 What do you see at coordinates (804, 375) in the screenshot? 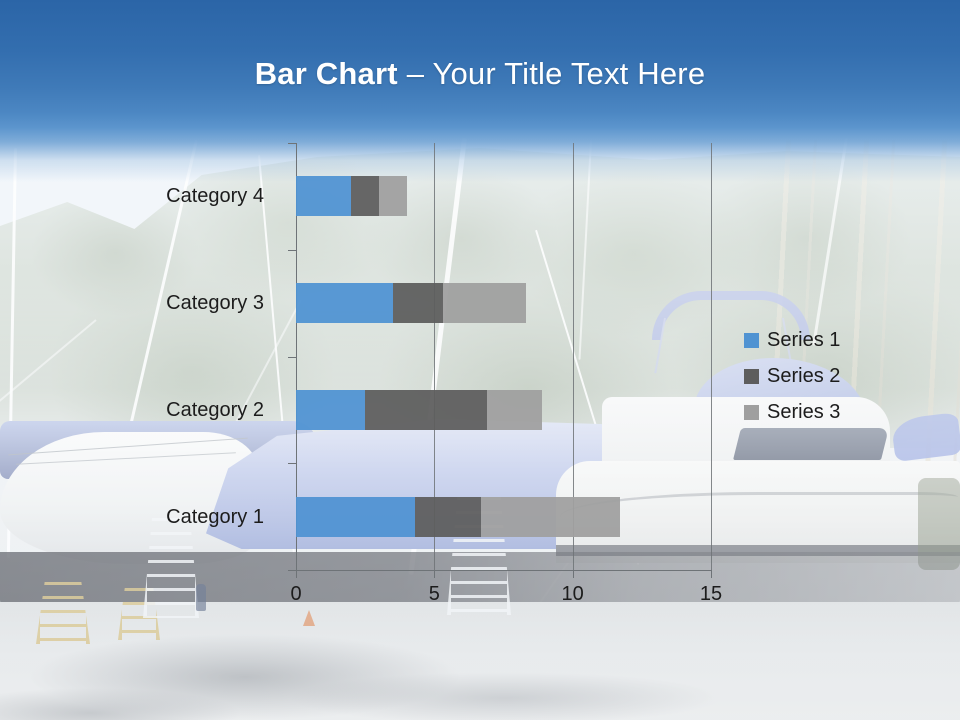
I see `legend-label: Series 2` at bounding box center [804, 375].